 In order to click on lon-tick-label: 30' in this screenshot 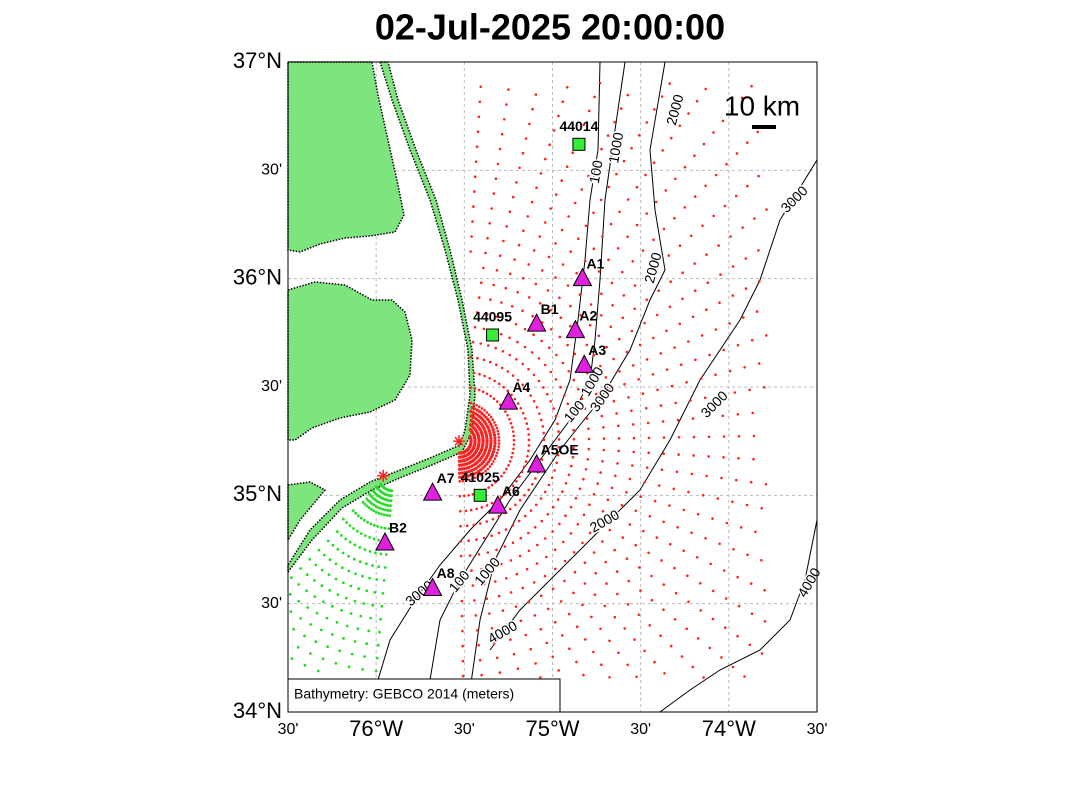, I will do `click(640, 729)`.